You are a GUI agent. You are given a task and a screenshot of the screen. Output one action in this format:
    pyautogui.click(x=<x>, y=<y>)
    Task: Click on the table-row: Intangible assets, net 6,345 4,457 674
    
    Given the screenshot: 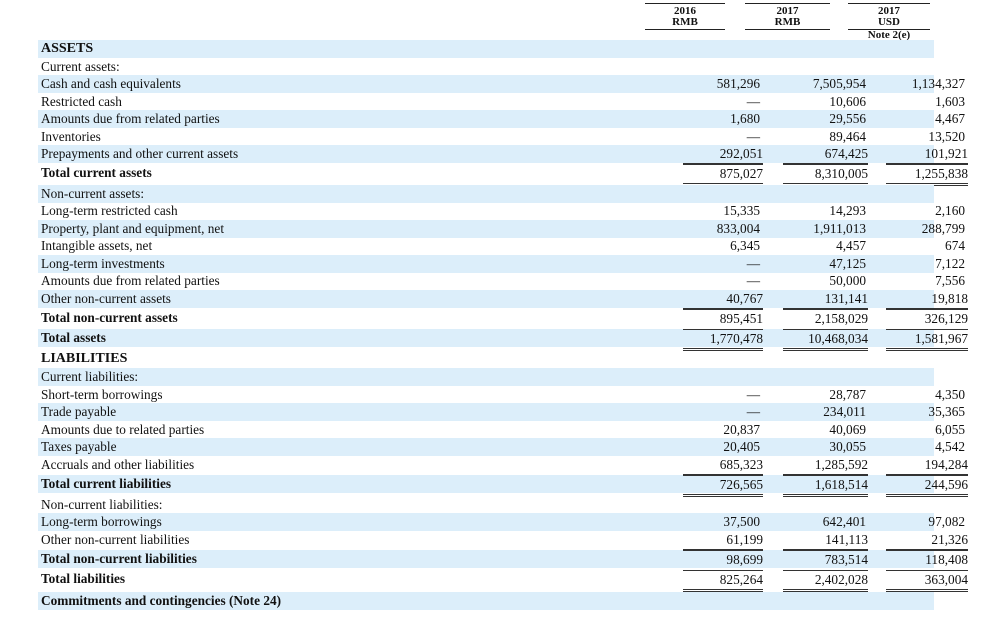 What is the action you would take?
    pyautogui.click(x=501, y=246)
    